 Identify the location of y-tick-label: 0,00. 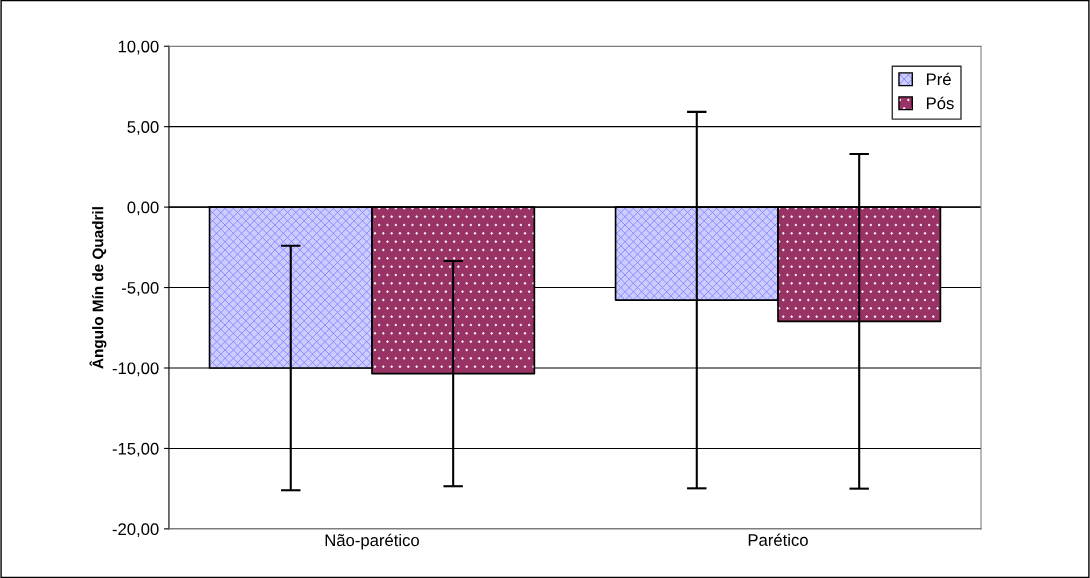
(143, 208).